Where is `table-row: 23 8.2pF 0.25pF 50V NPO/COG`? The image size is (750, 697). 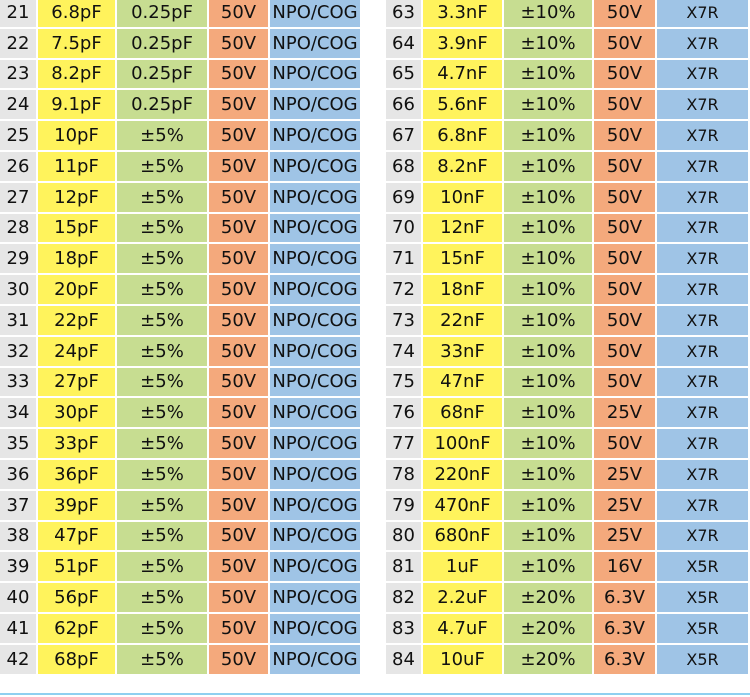
table-row: 23 8.2pF 0.25pF 50V NPO/COG is located at coordinates (180, 74).